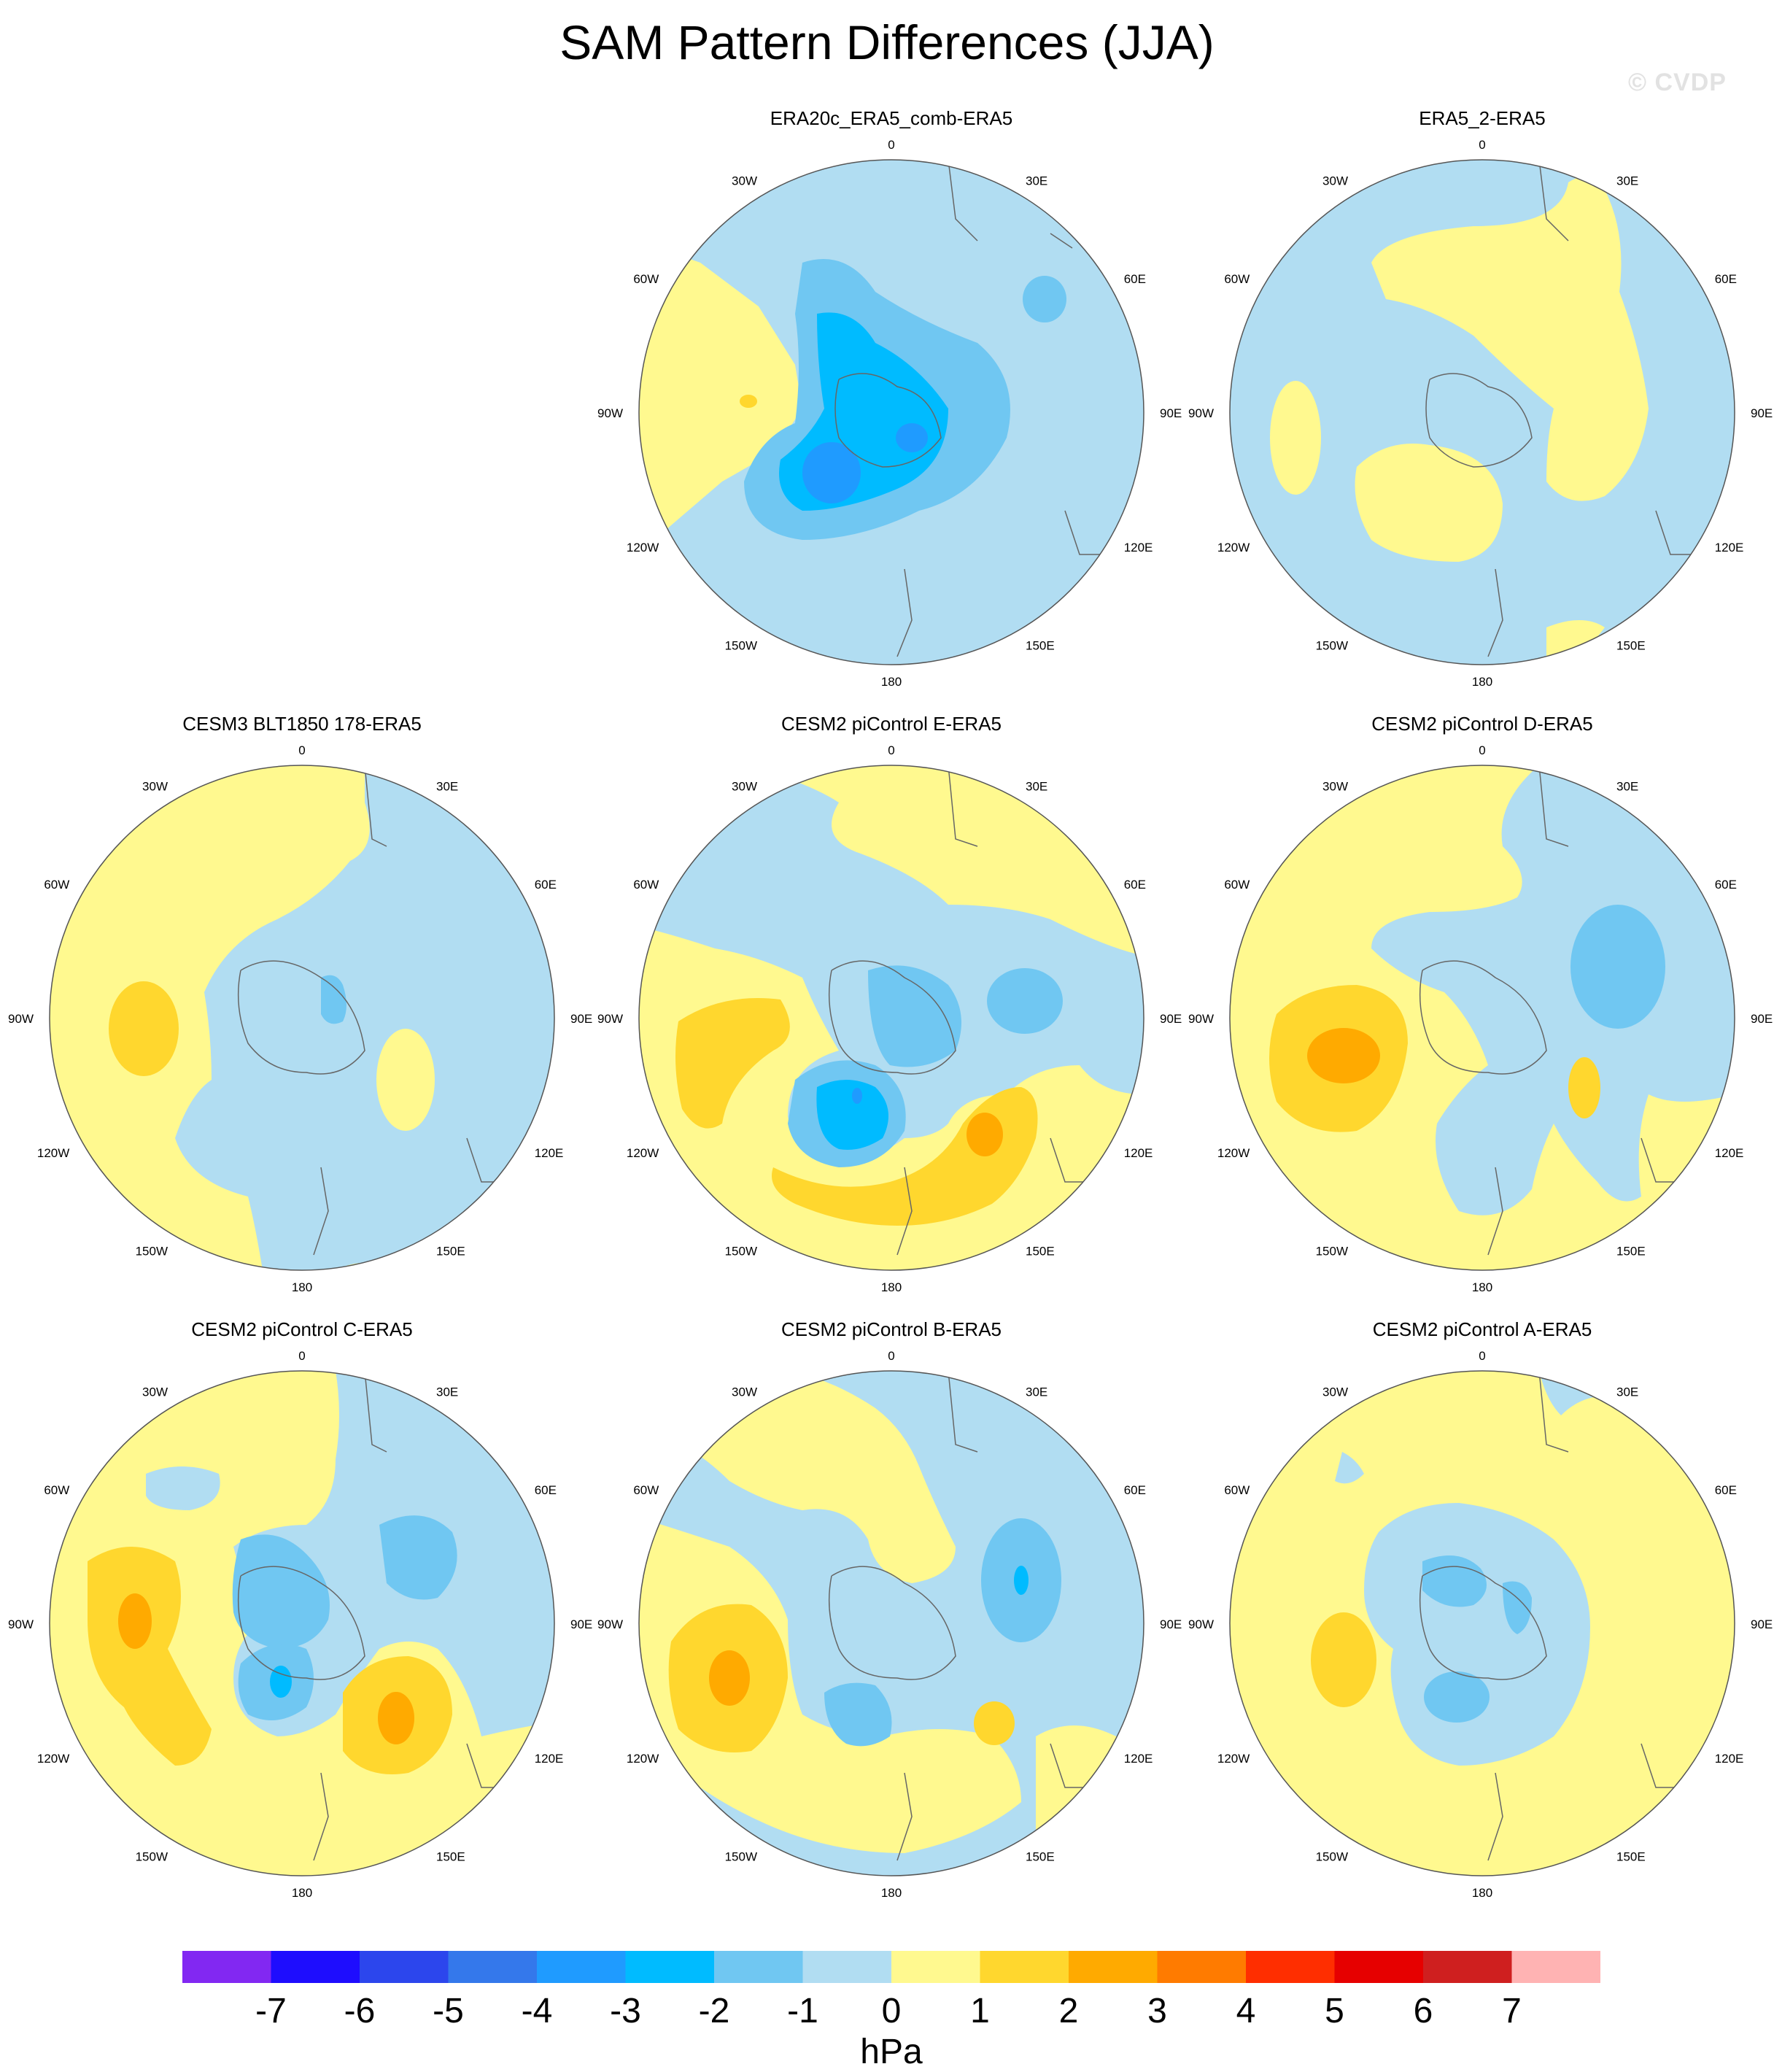  I want to click on colorbar-tick-label: 2, so click(1069, 2011).